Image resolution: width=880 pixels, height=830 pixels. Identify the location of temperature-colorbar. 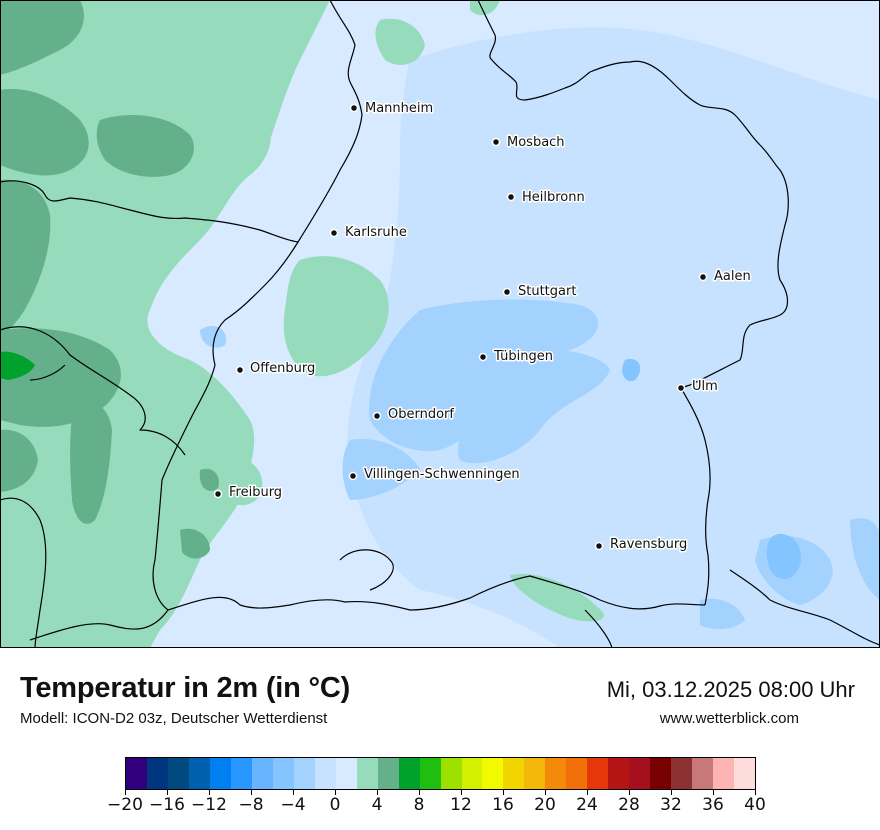
(440, 773).